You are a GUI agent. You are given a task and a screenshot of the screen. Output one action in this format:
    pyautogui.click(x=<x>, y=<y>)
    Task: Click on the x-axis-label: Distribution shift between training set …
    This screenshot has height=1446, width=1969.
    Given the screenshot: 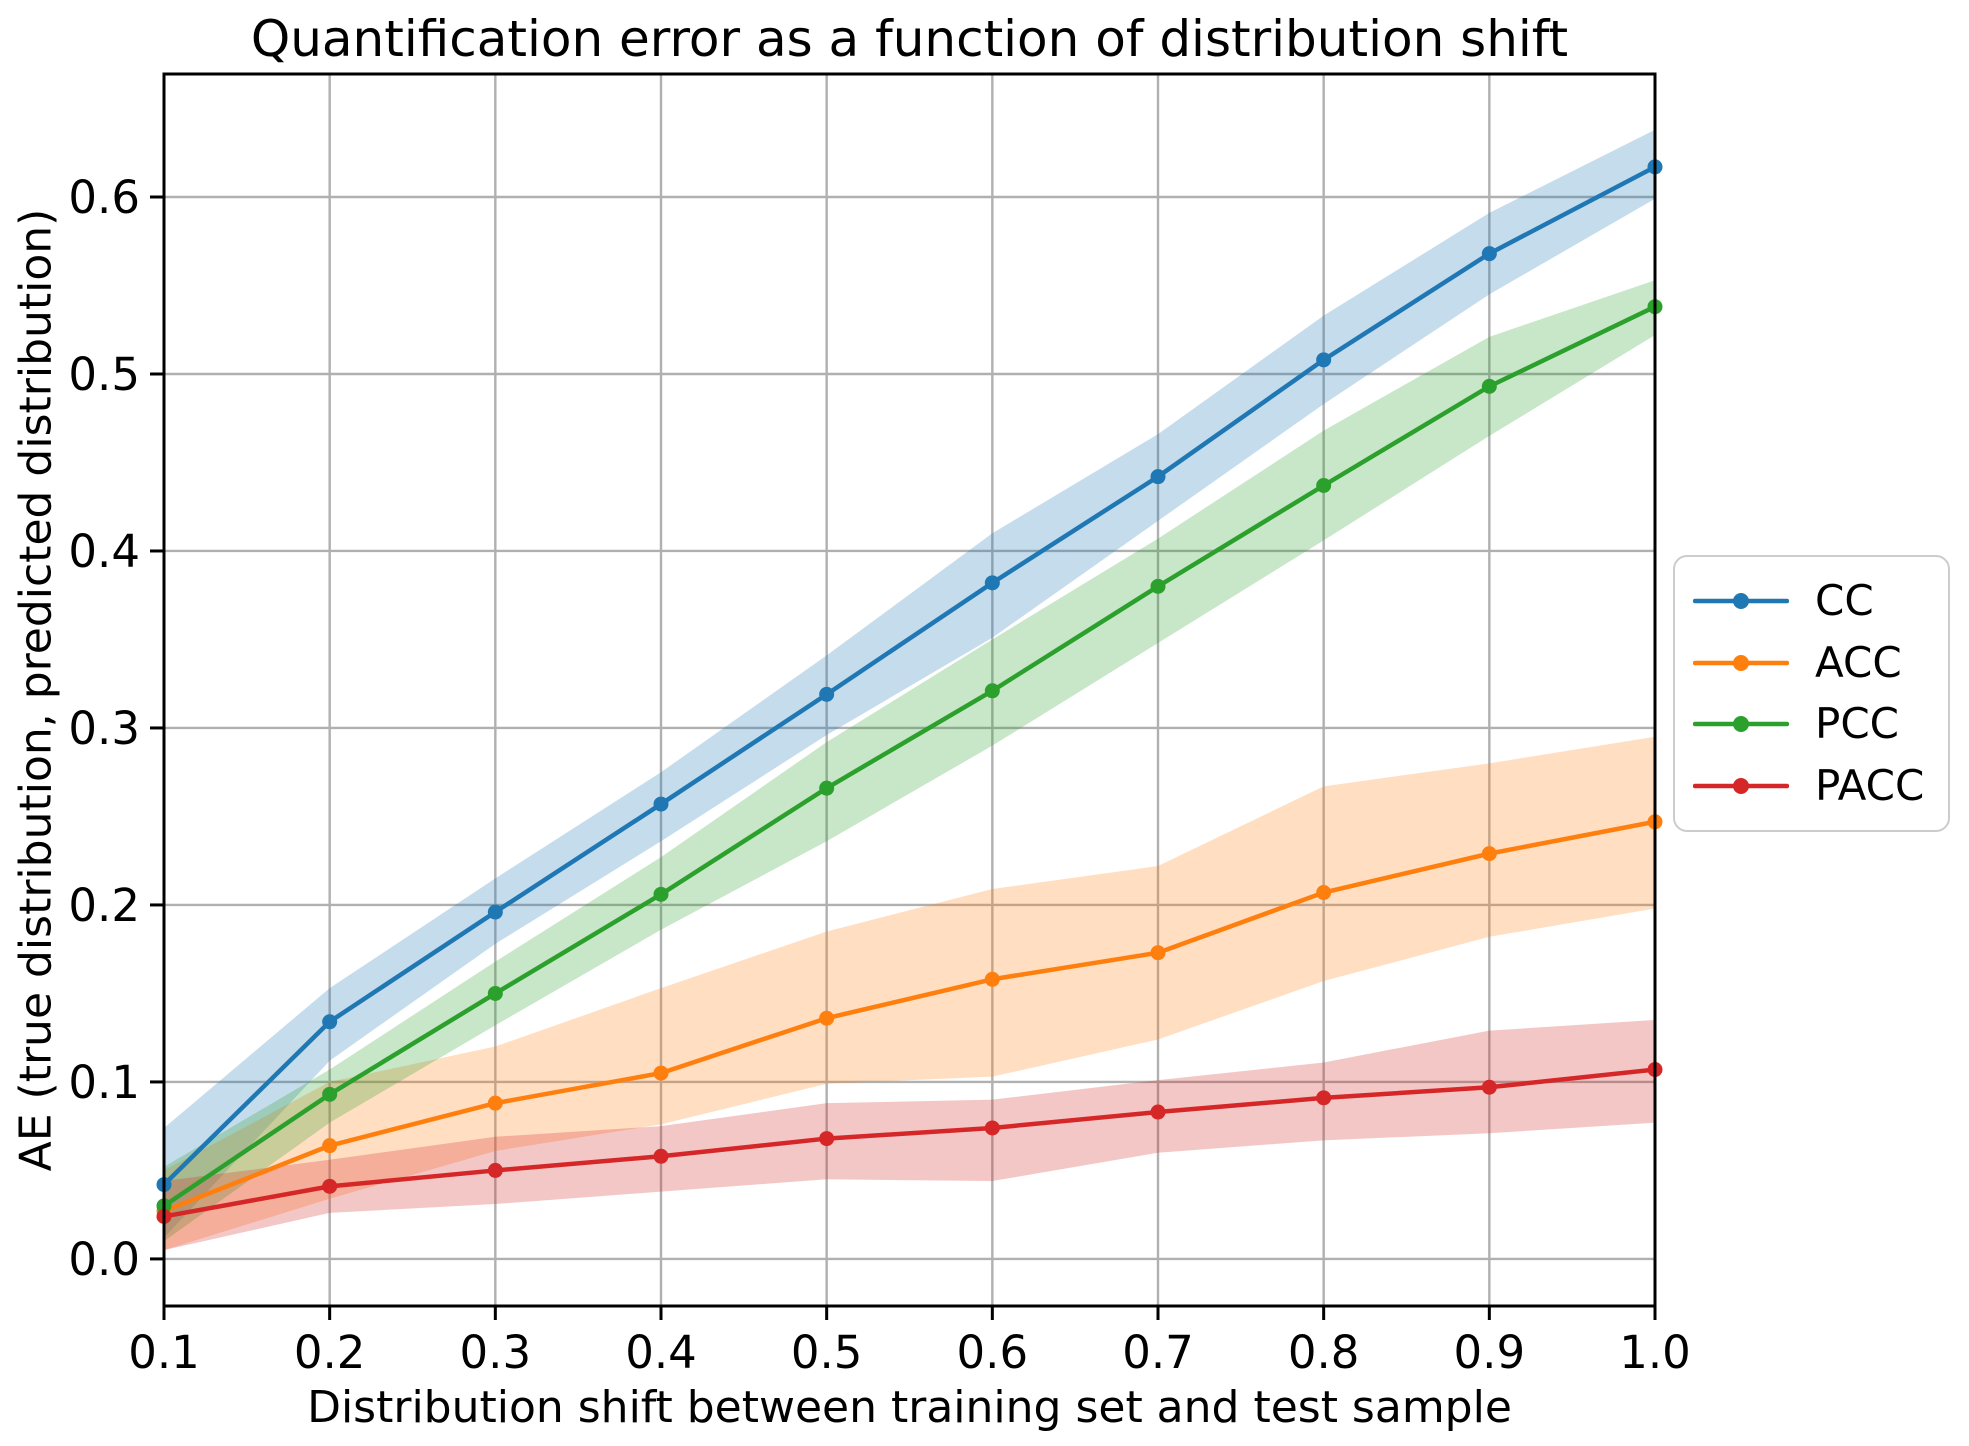 What is the action you would take?
    pyautogui.click(x=909, y=1407)
    